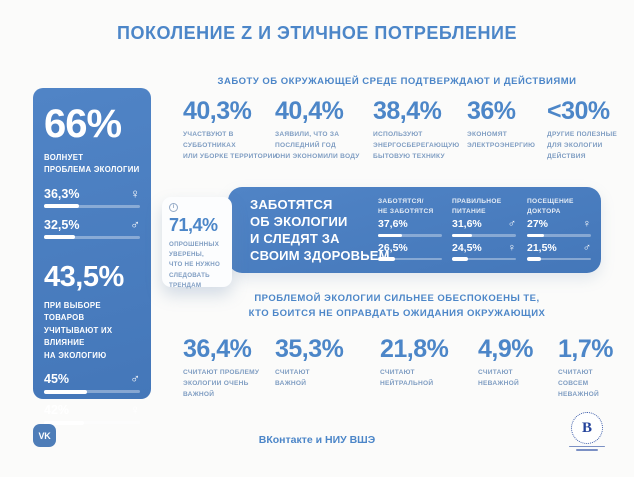 The width and height of the screenshot is (634, 477). Describe the element at coordinates (317, 440) in the screenshot. I see `credit-text: ВКонтакте и НИУ ВШЭ` at that location.